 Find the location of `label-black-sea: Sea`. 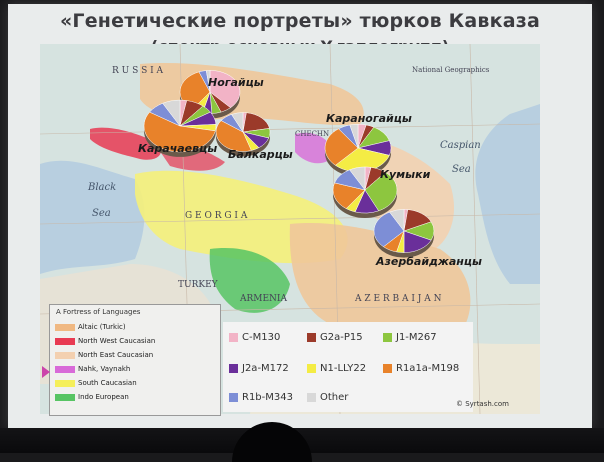

label-black-sea: Sea is located at coordinates (101, 213).